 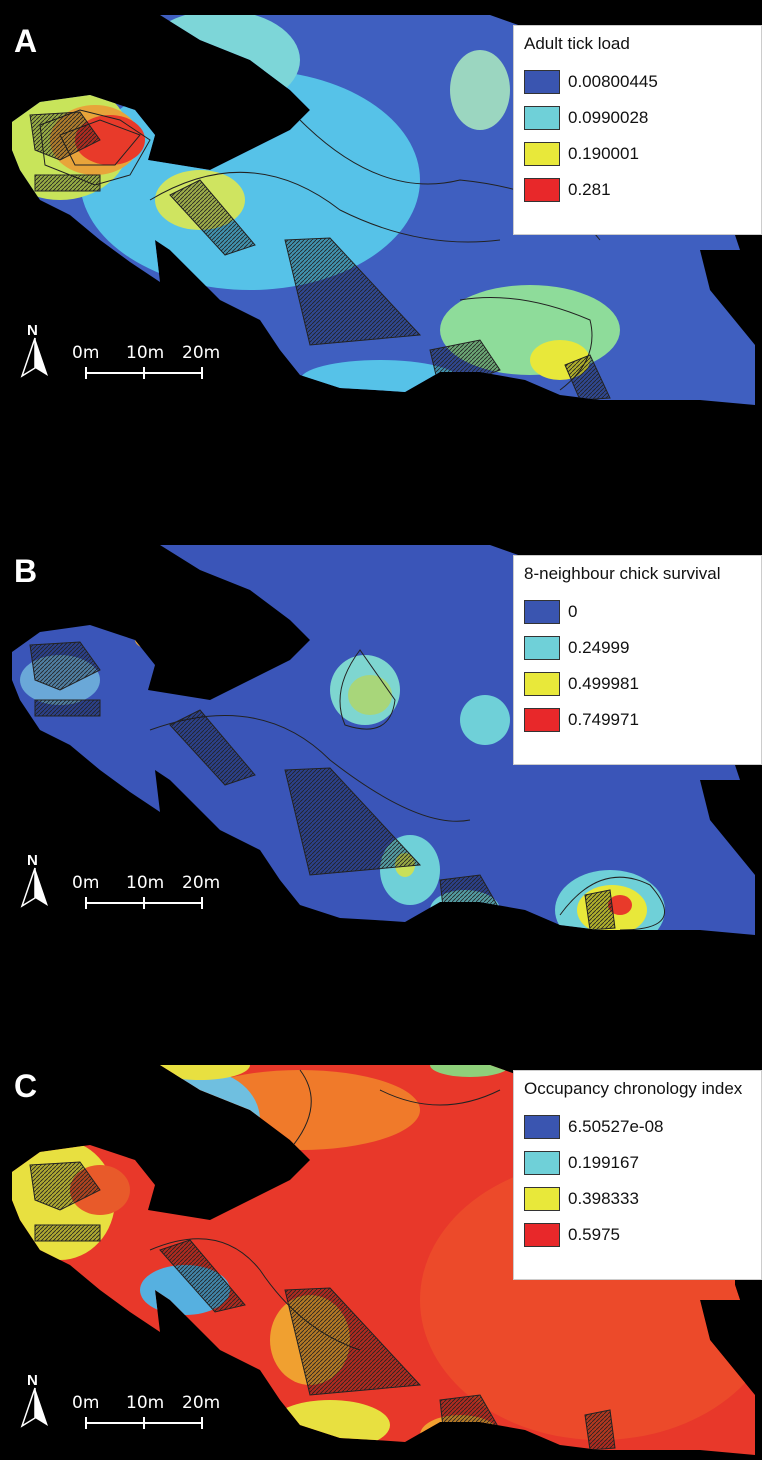 I want to click on legend-item: 0.00800445, so click(x=637, y=82).